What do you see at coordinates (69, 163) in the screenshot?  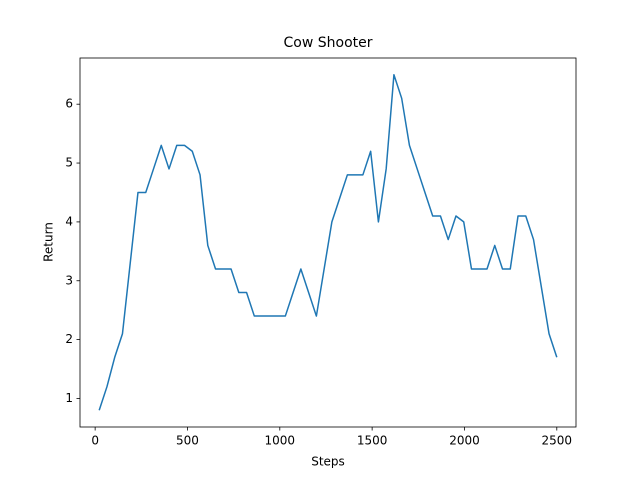 I see `y-tick-label: 5` at bounding box center [69, 163].